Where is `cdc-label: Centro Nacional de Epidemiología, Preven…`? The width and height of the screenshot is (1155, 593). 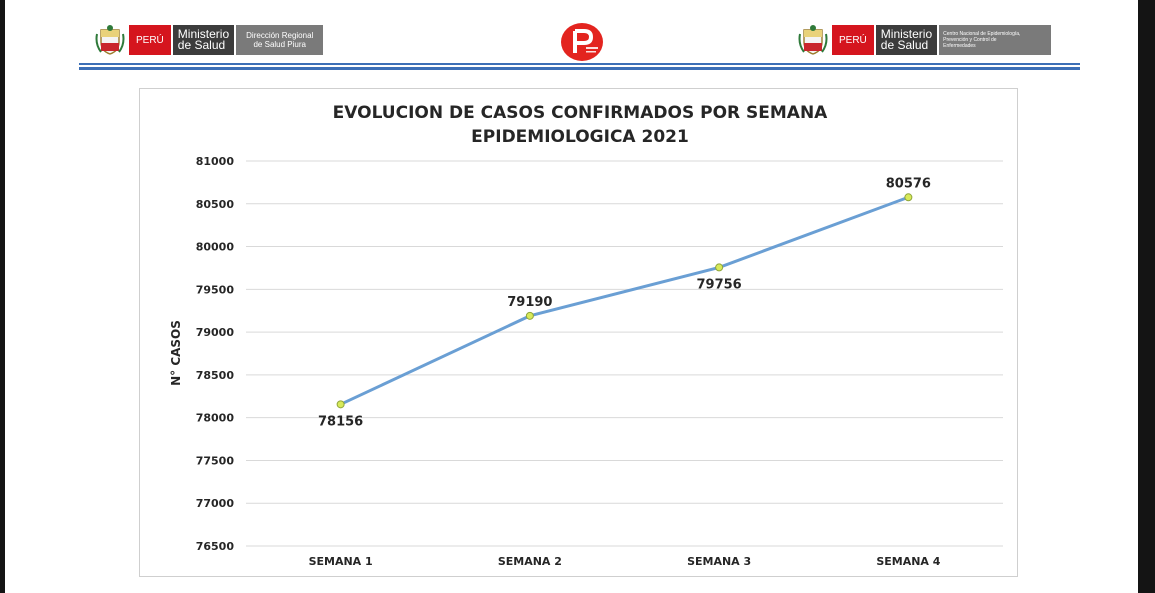 cdc-label: Centro Nacional de Epidemiología, Preven… is located at coordinates (995, 40).